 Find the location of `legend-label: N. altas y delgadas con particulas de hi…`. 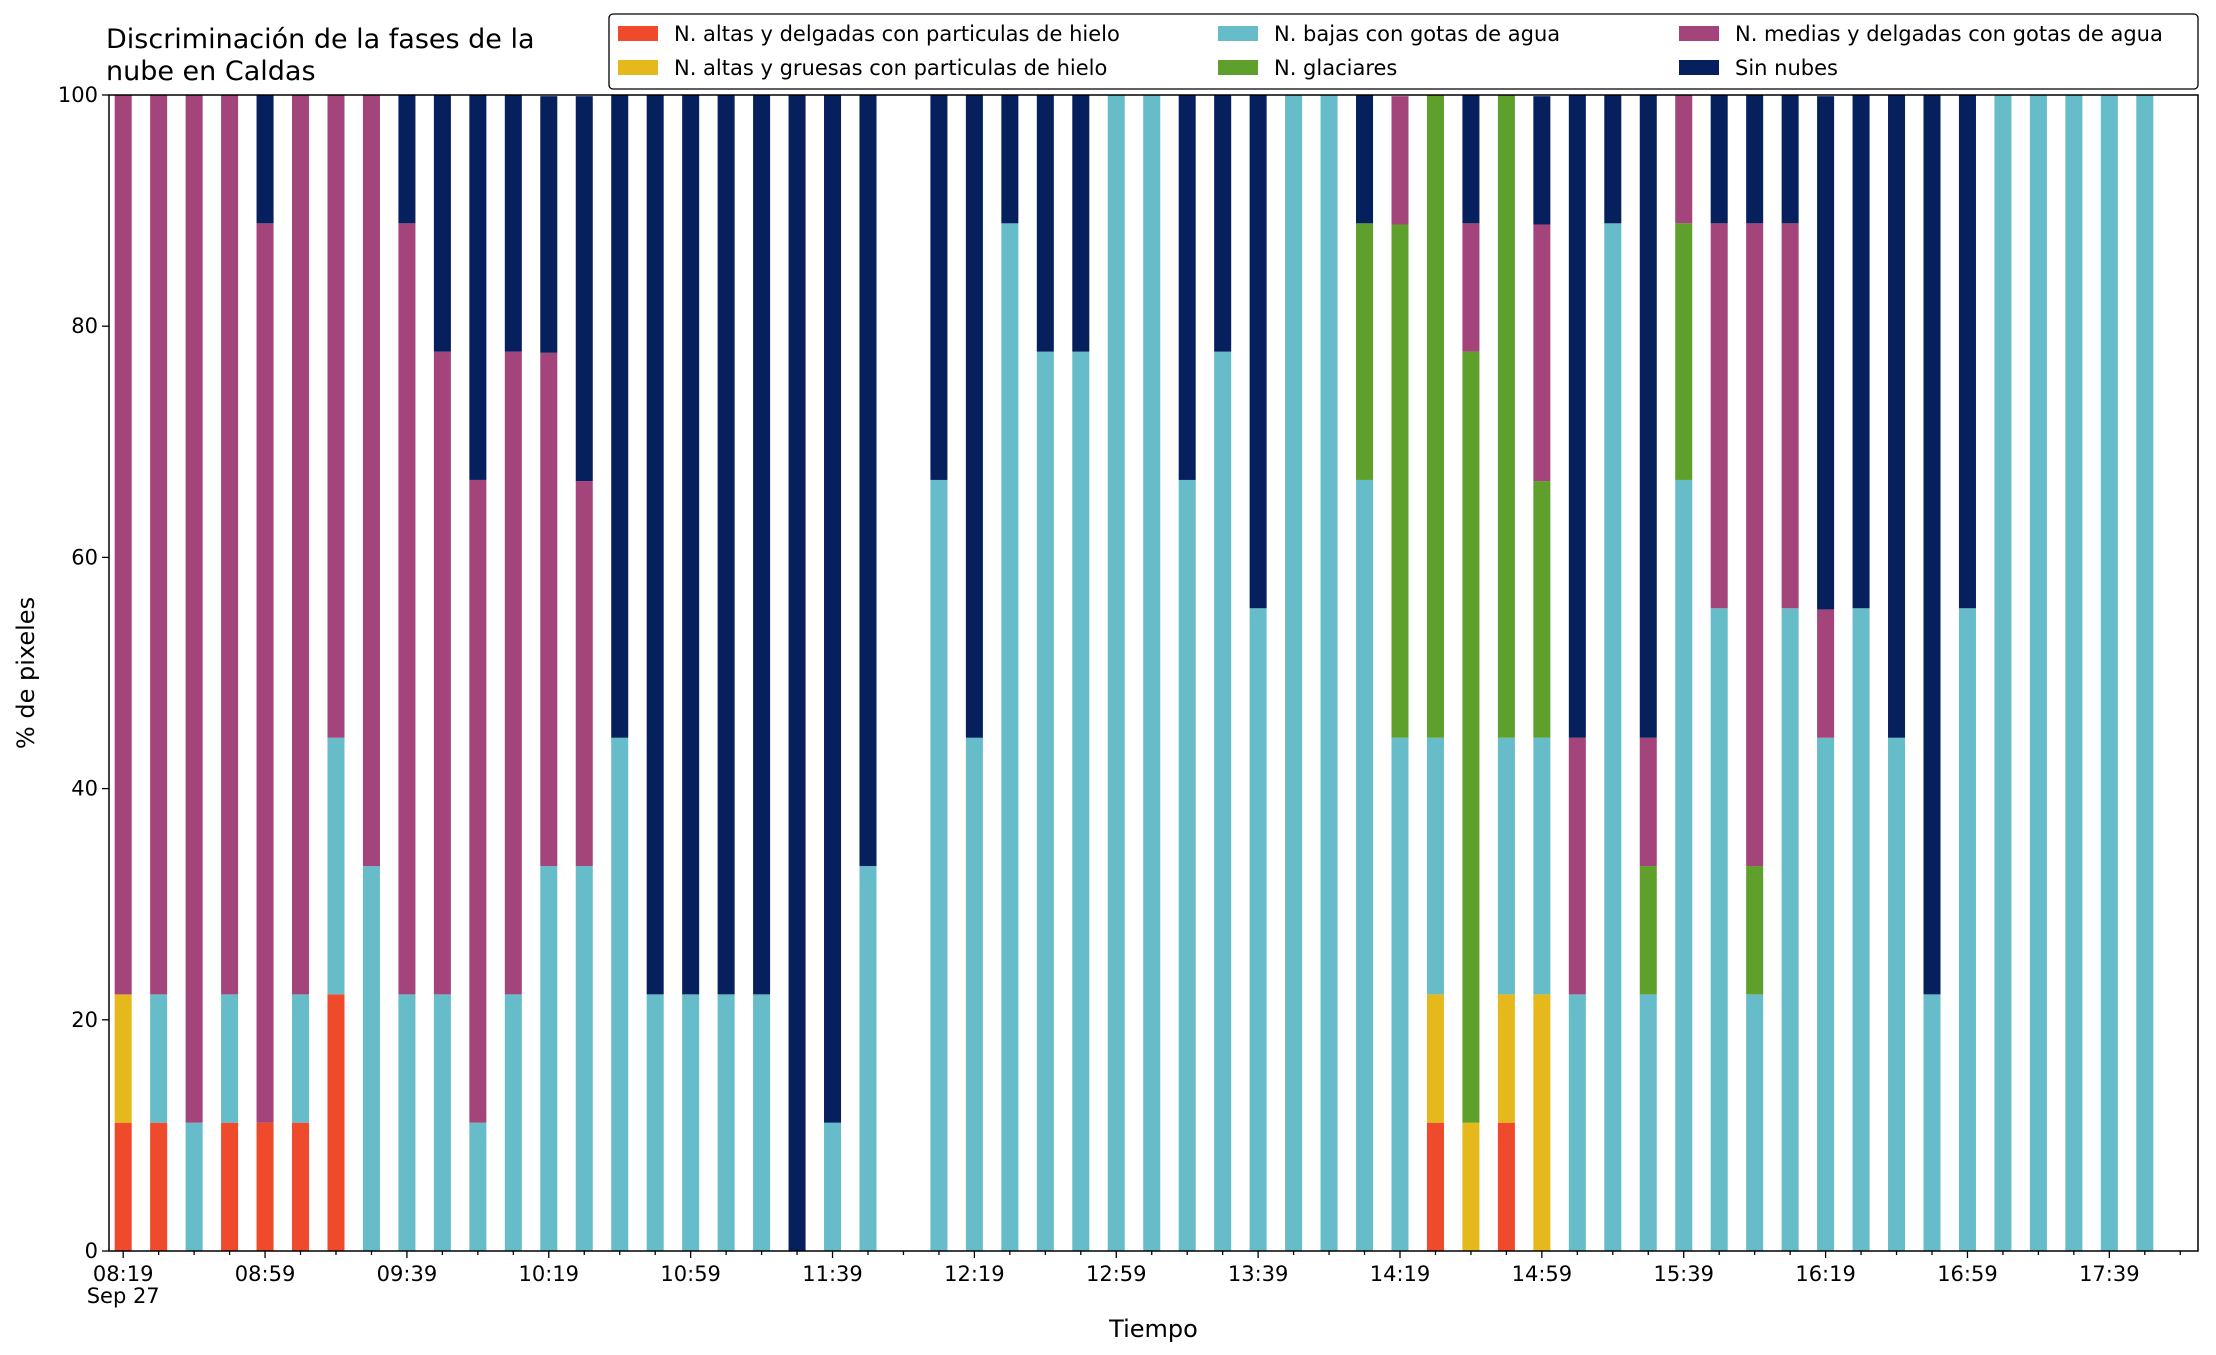

legend-label: N. altas y delgadas con particulas de hi… is located at coordinates (897, 34).